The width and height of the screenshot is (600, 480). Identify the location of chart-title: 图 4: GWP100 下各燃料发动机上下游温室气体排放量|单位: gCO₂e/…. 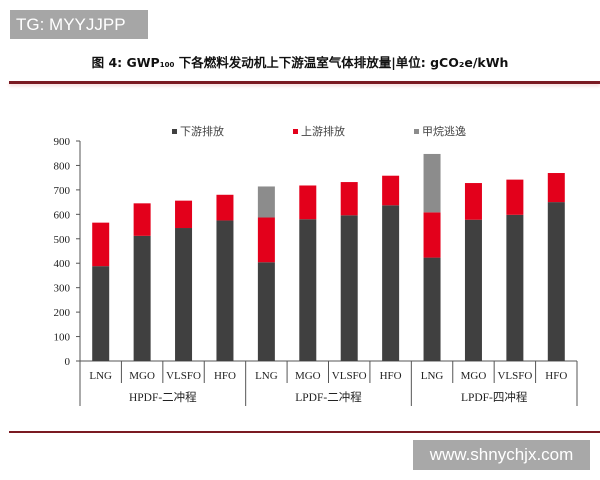
(300, 61).